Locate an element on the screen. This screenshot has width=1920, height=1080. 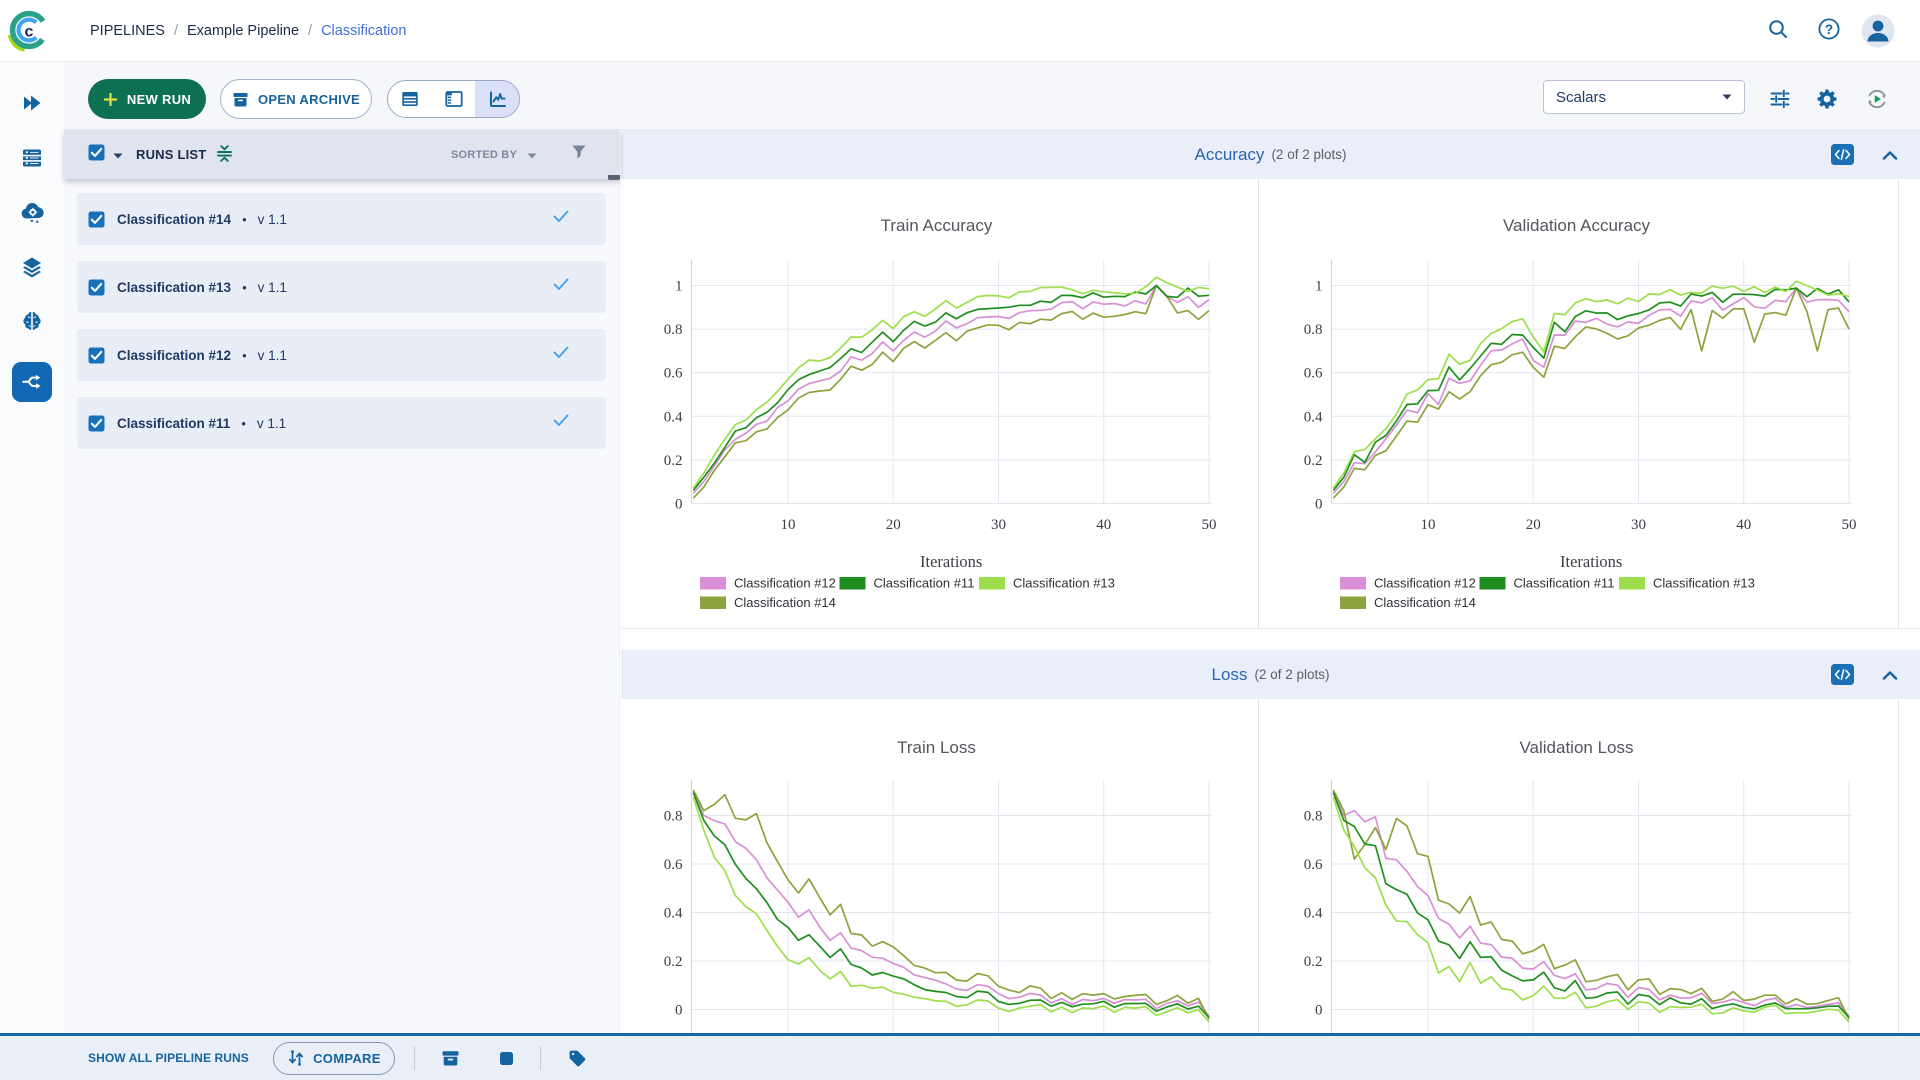
svg-text: Train Loss is located at coordinates (936, 747).